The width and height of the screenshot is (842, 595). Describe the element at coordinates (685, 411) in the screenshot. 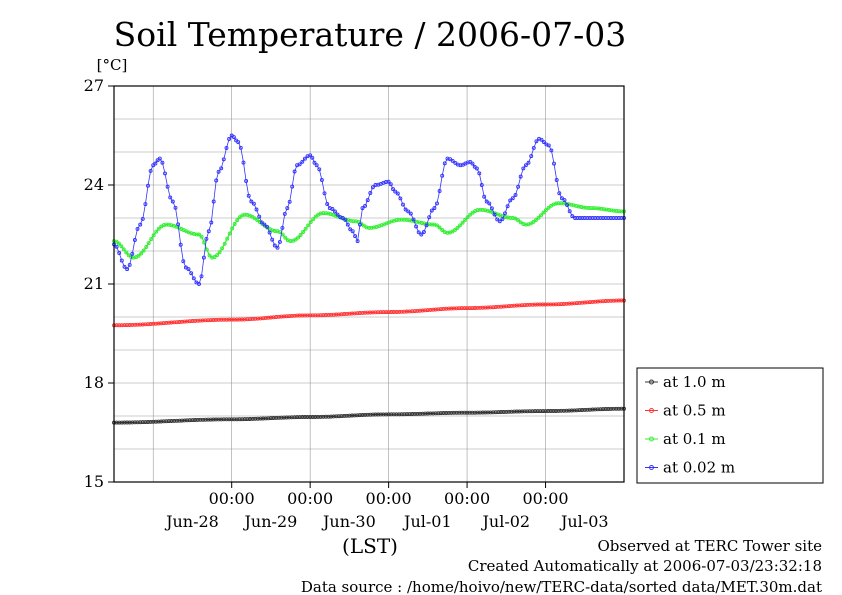

I see `legend-item: at 0.5 m` at that location.